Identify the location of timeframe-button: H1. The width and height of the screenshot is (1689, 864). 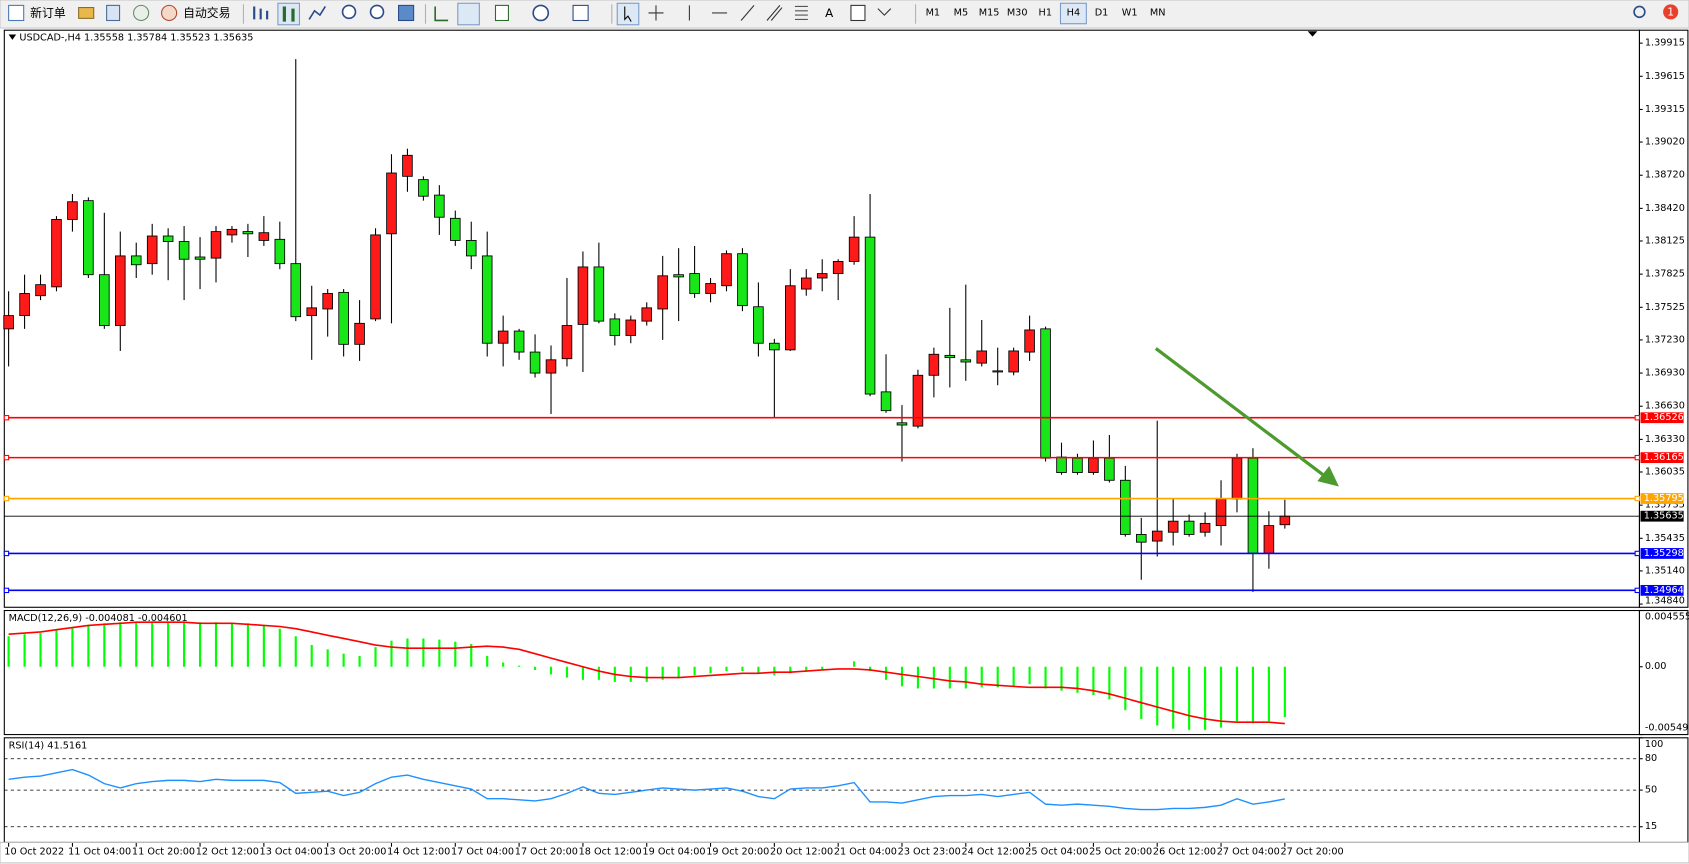
(1045, 12).